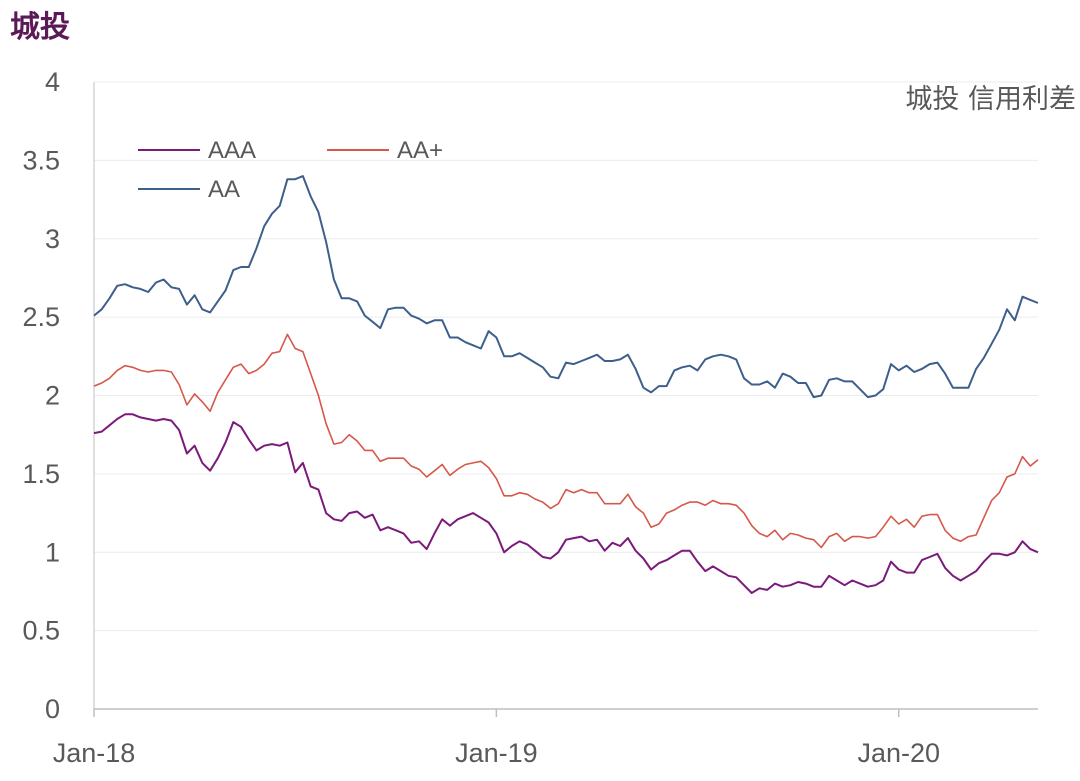  Describe the element at coordinates (40, 27) in the screenshot. I see `page-title: 城投` at that location.